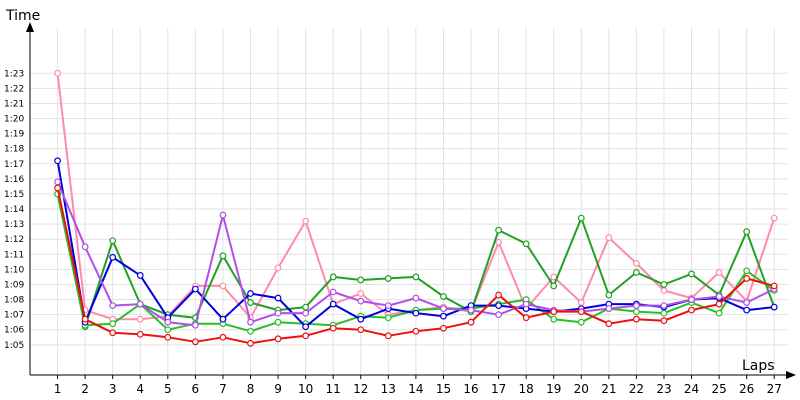 Image resolution: width=800 pixels, height=400 pixels. What do you see at coordinates (14, 135) in the screenshot?
I see `y-tick-label: 1:19` at bounding box center [14, 135].